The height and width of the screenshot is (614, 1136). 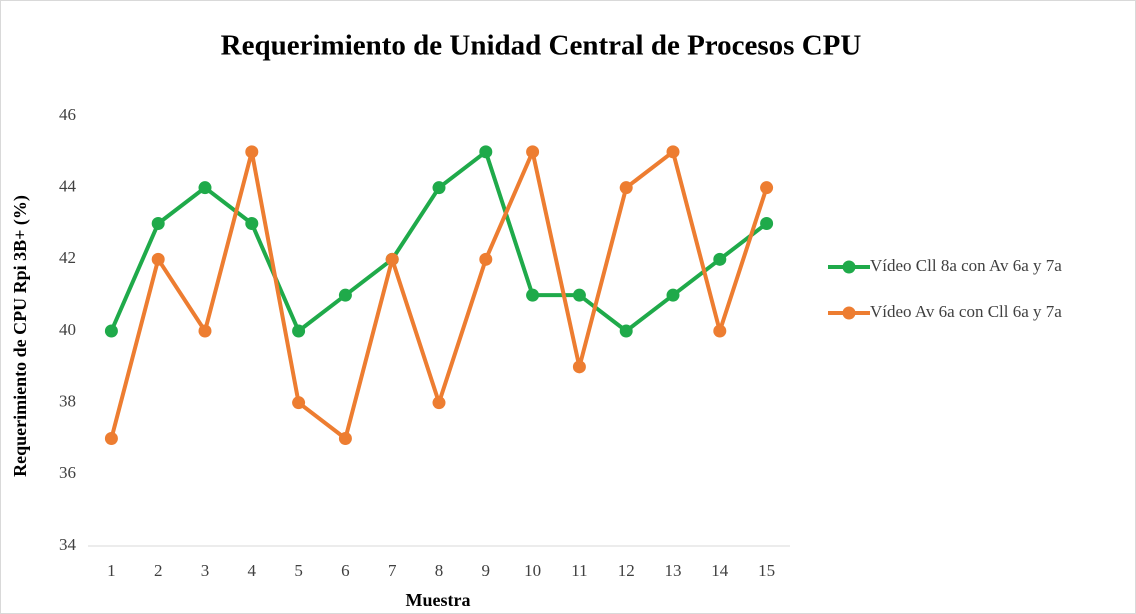 I want to click on x-tick-label: 4, so click(x=252, y=570).